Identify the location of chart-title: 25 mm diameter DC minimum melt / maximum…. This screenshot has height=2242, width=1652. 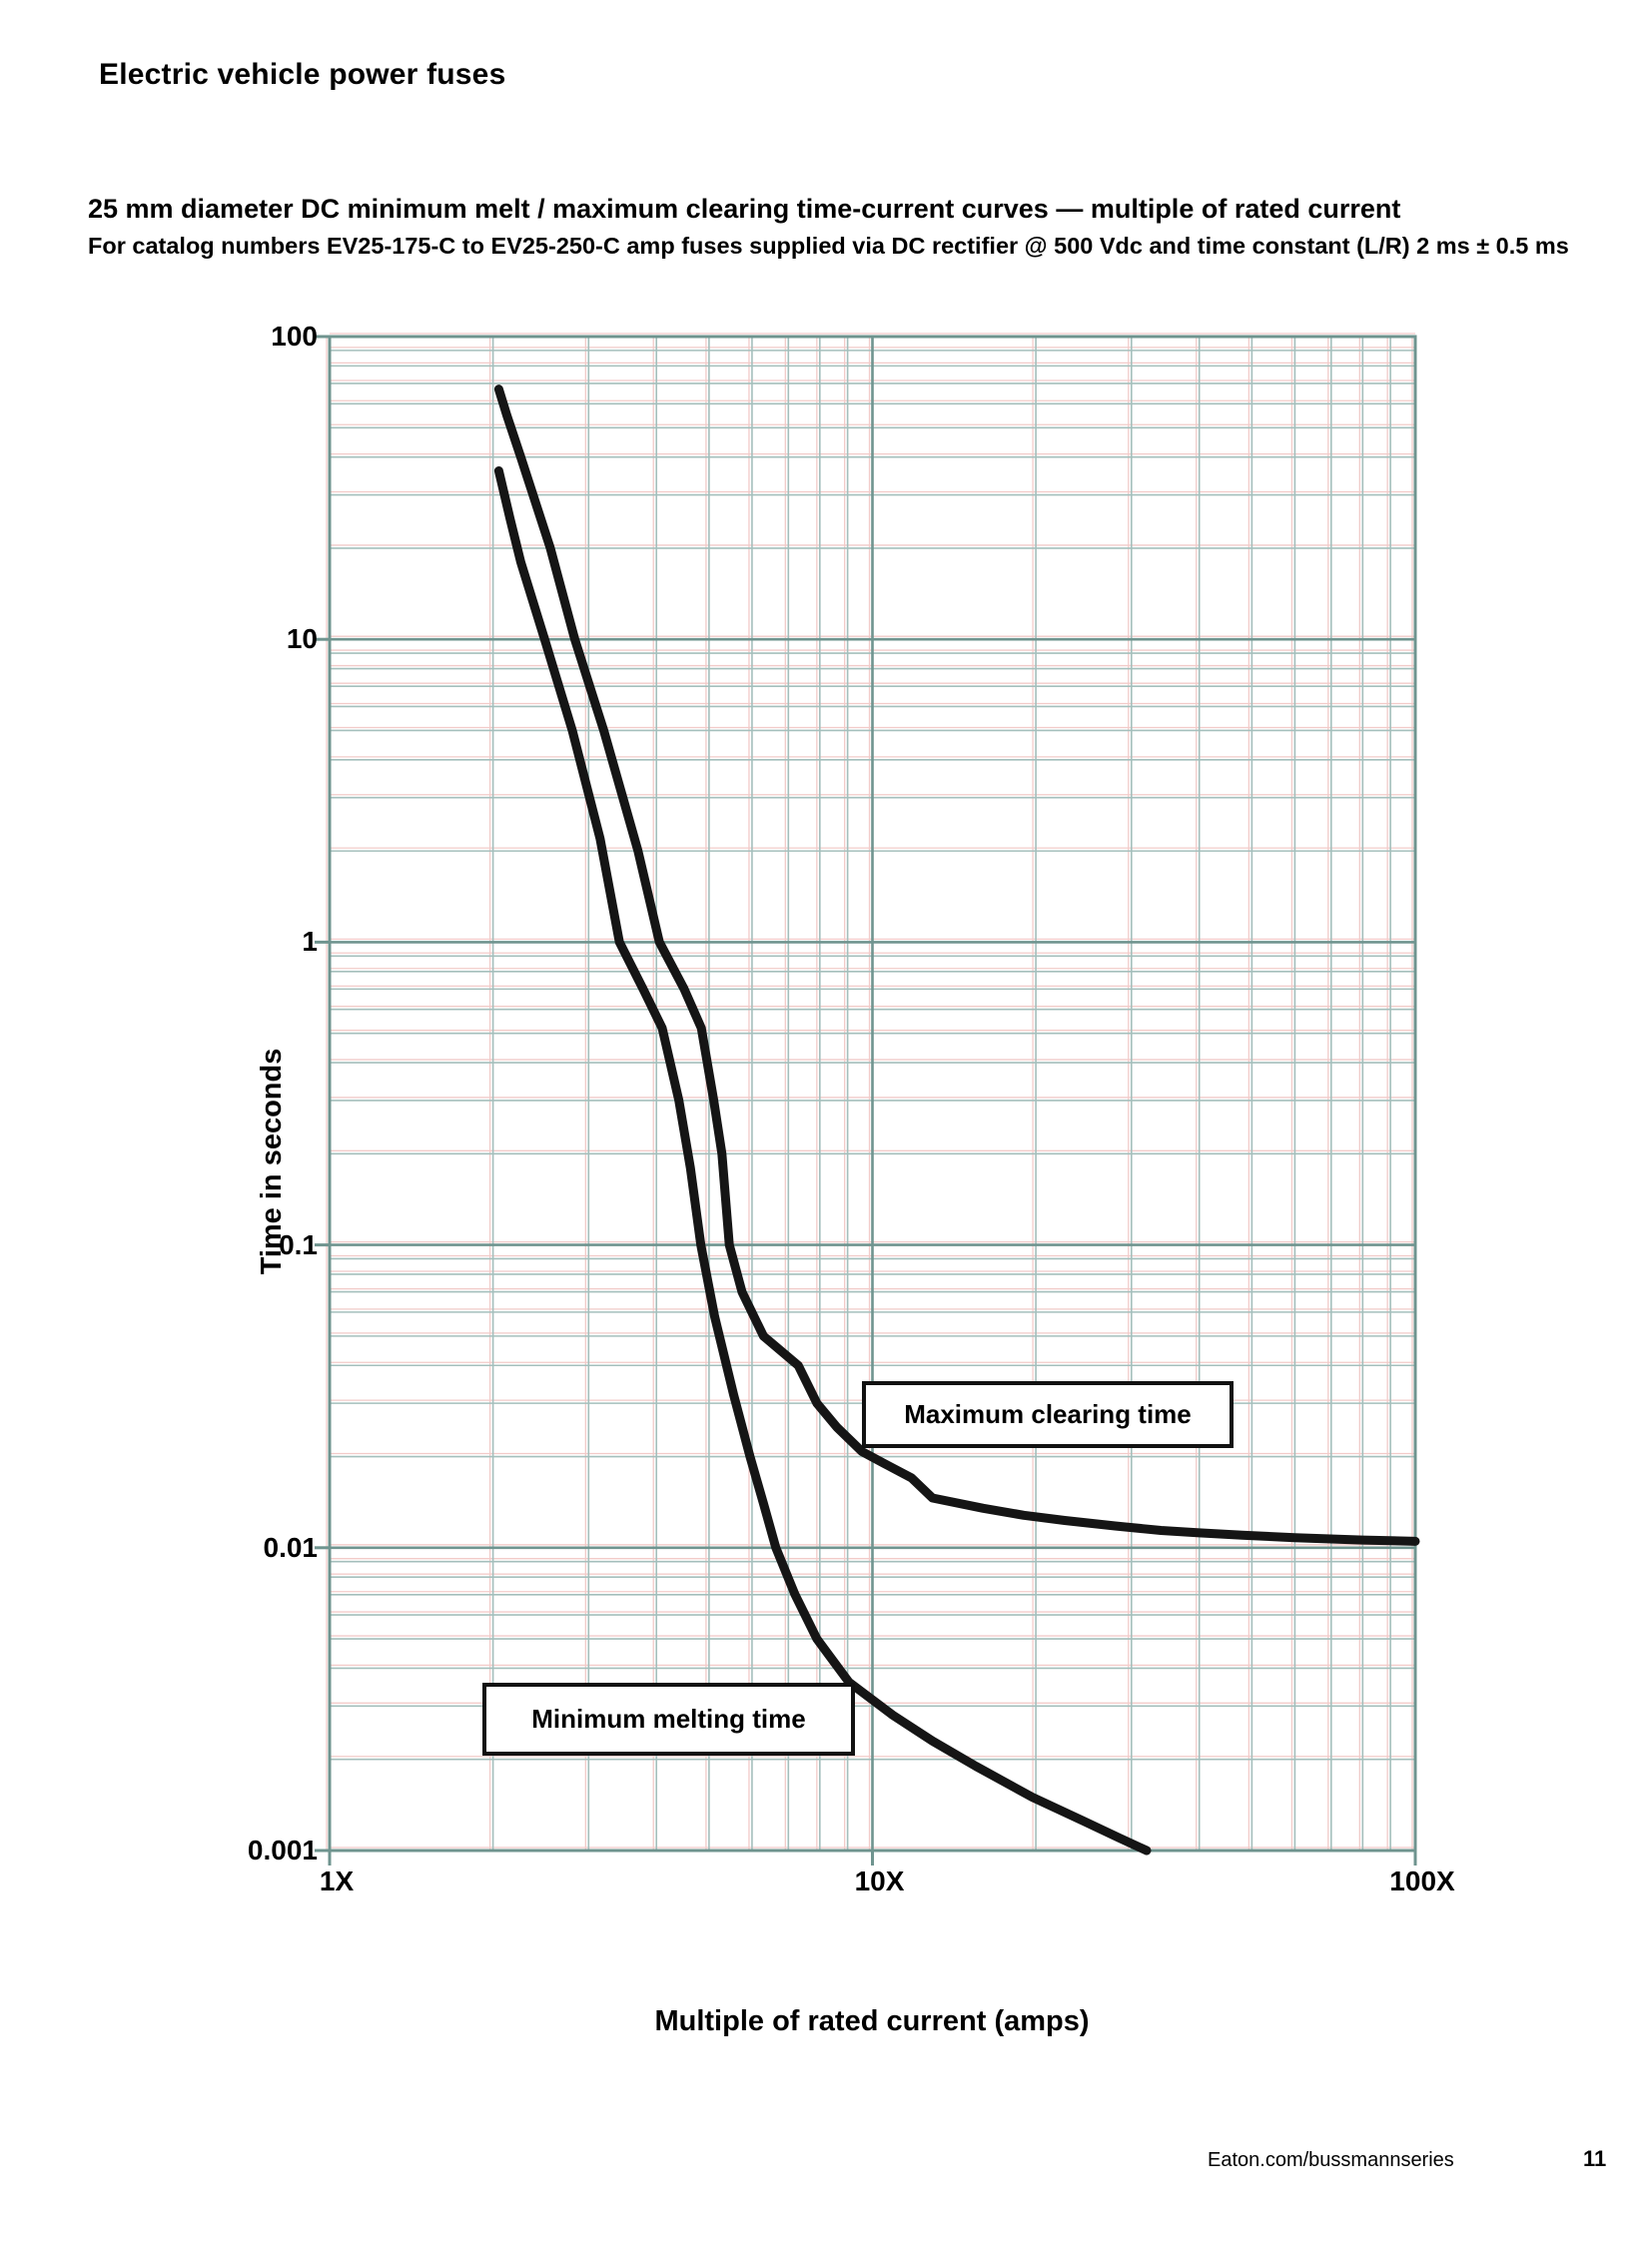
(744, 209).